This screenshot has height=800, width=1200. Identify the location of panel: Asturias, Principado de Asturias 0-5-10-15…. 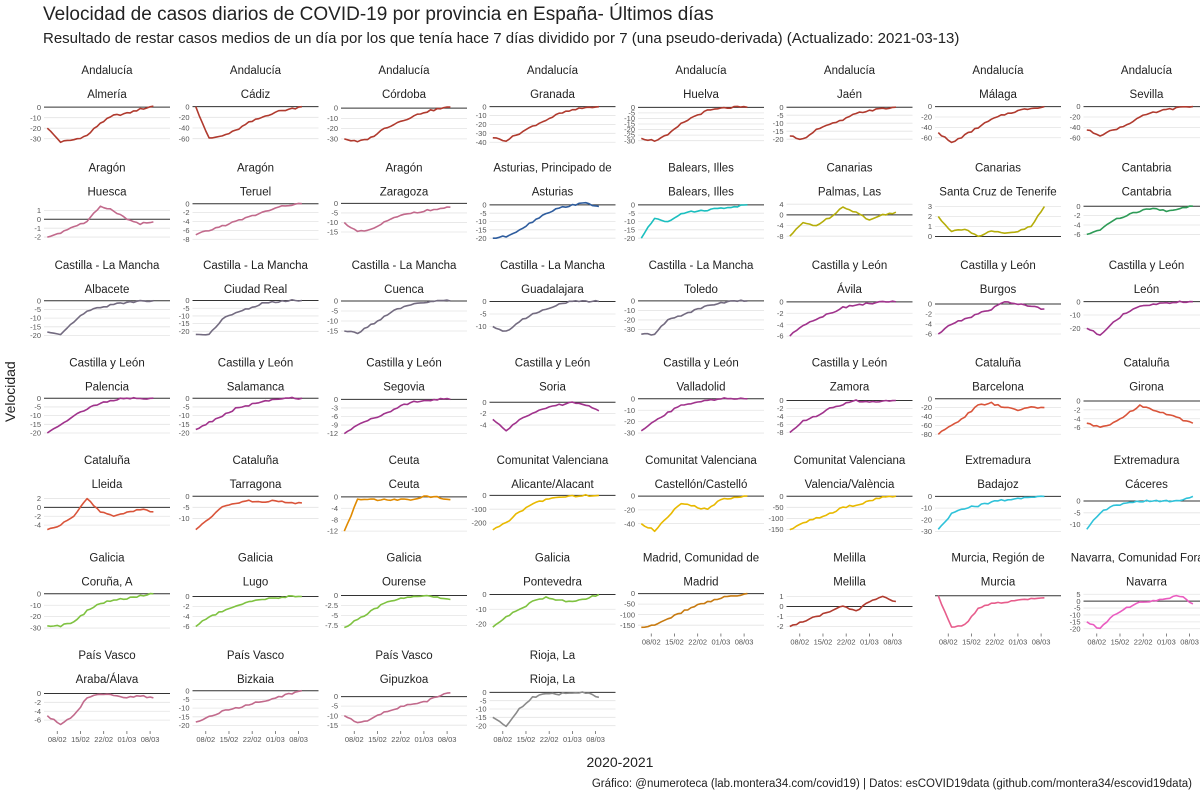
(546, 203).